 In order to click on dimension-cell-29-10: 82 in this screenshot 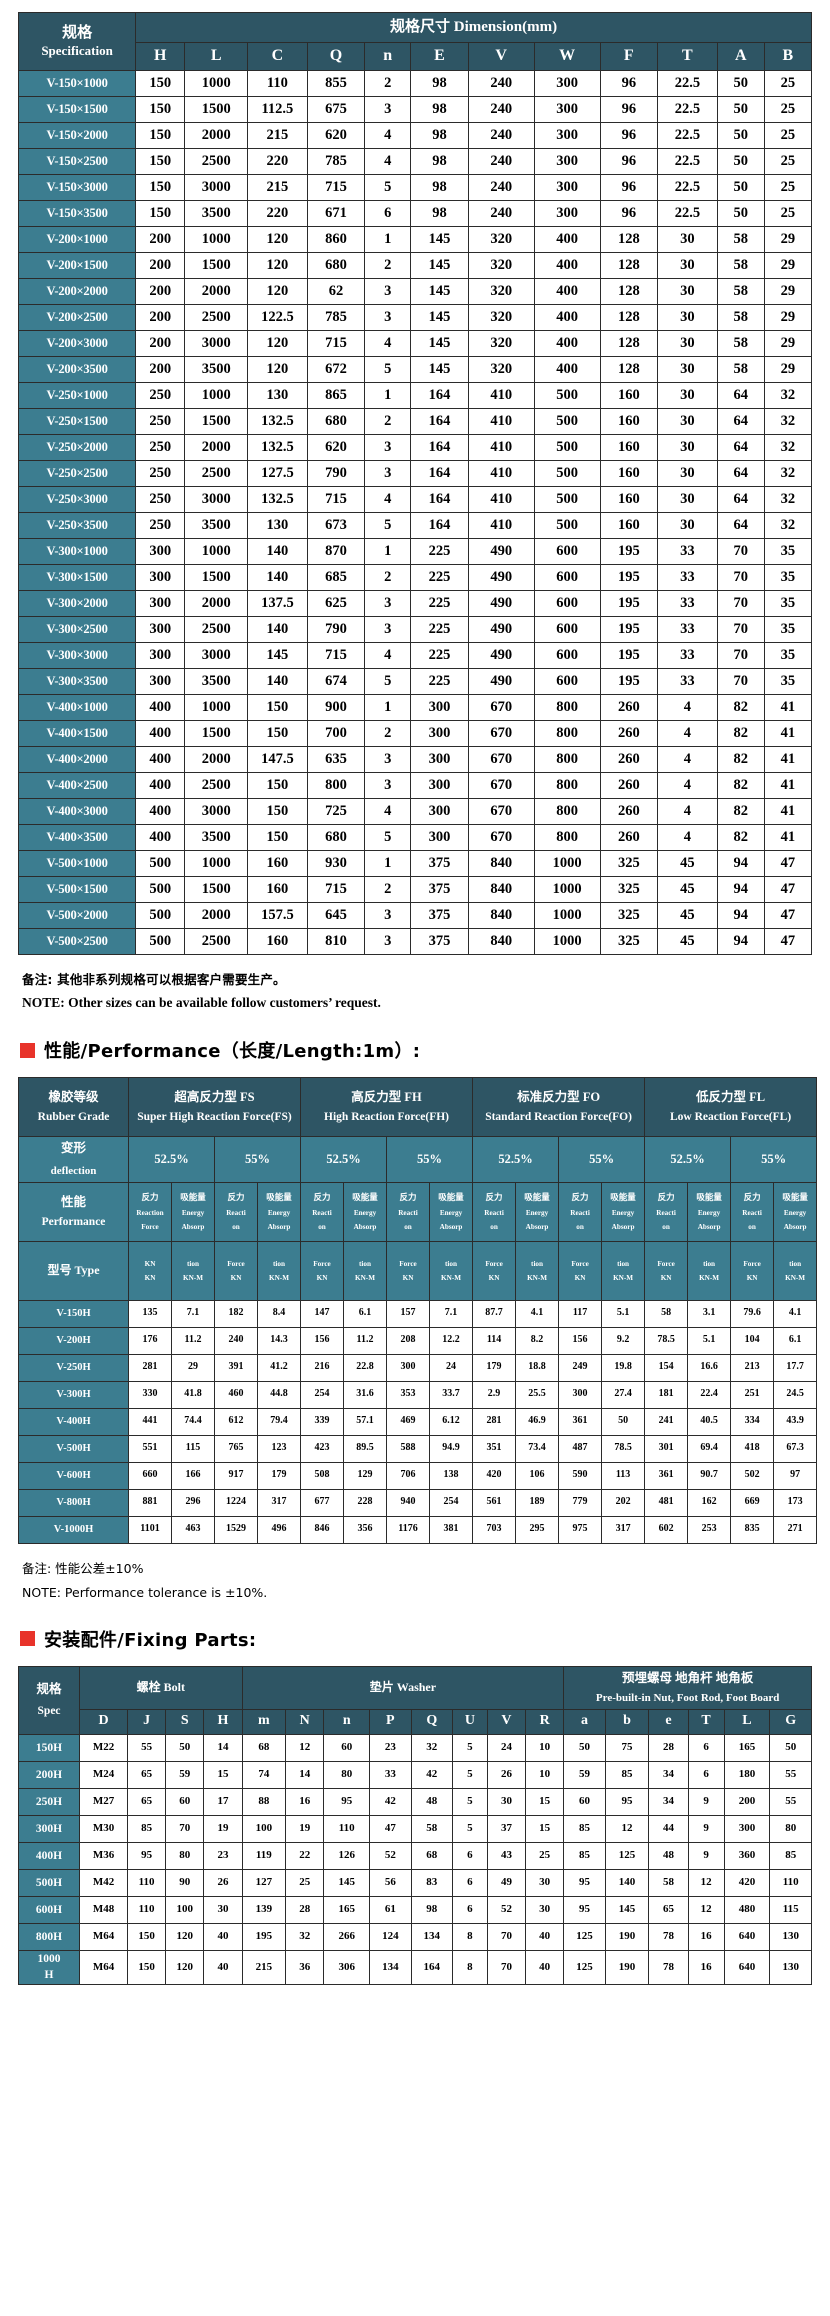, I will do `click(740, 837)`.